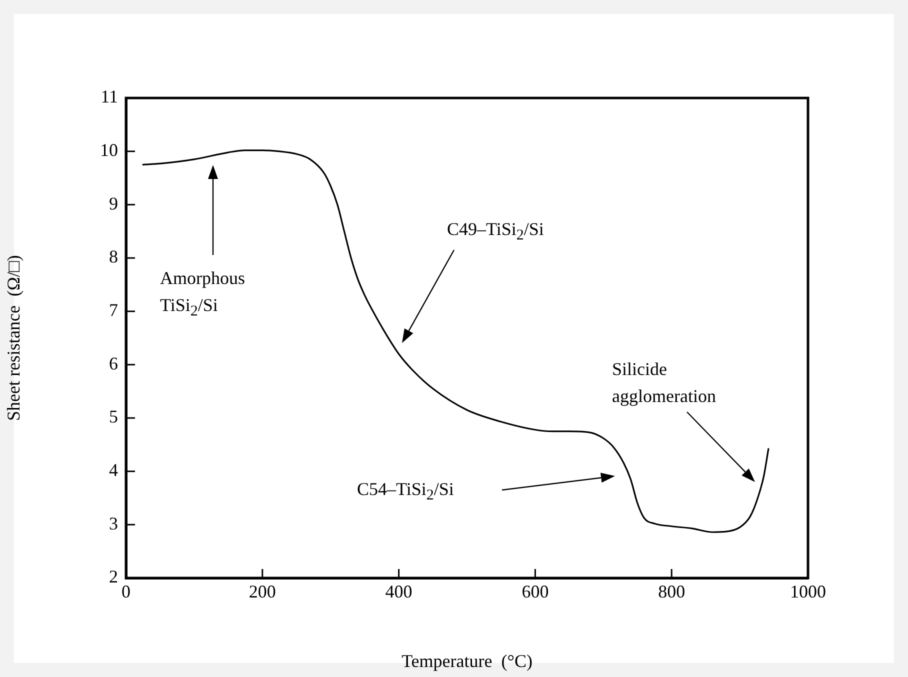  I want to click on y-tick-label: 5, so click(113, 416).